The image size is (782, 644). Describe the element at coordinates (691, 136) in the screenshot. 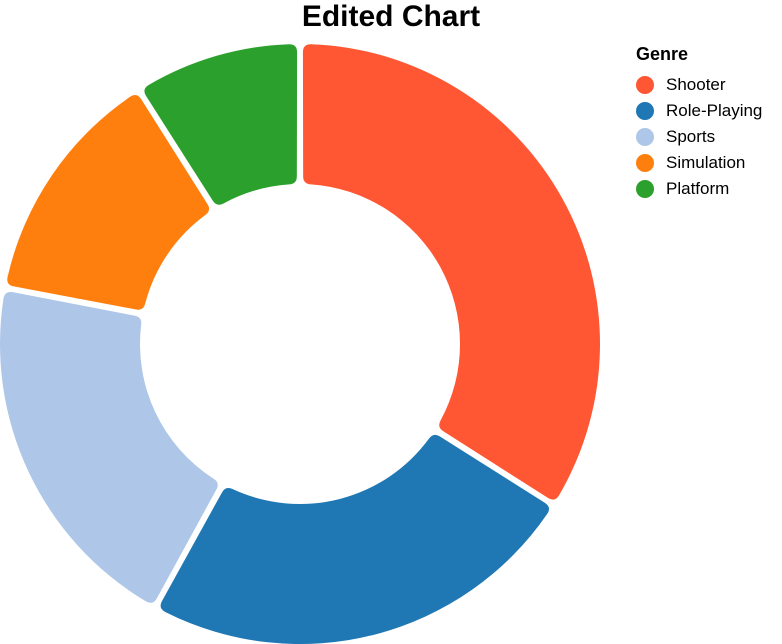

I see `legend-label: Sports` at that location.